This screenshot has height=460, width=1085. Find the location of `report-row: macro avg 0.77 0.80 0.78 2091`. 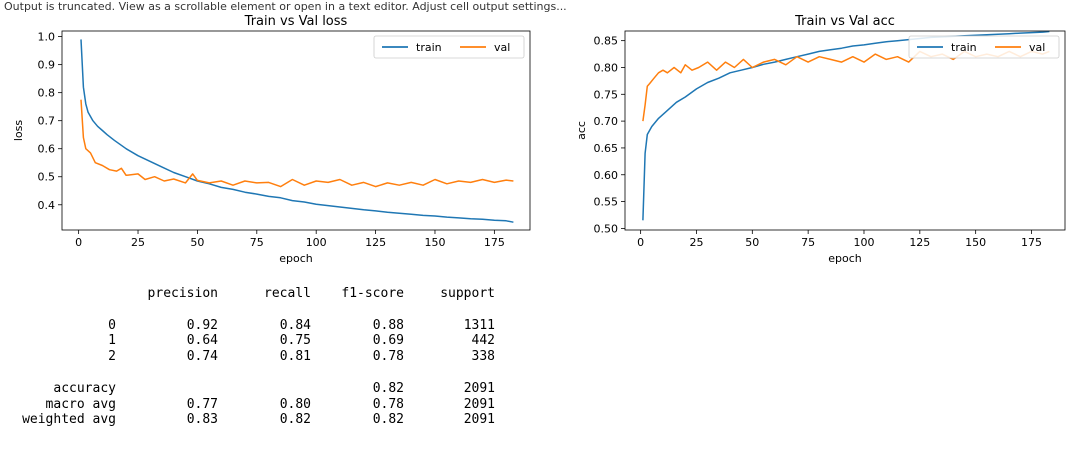

report-row: macro avg 0.77 0.80 0.78 2091 is located at coordinates (542, 405).